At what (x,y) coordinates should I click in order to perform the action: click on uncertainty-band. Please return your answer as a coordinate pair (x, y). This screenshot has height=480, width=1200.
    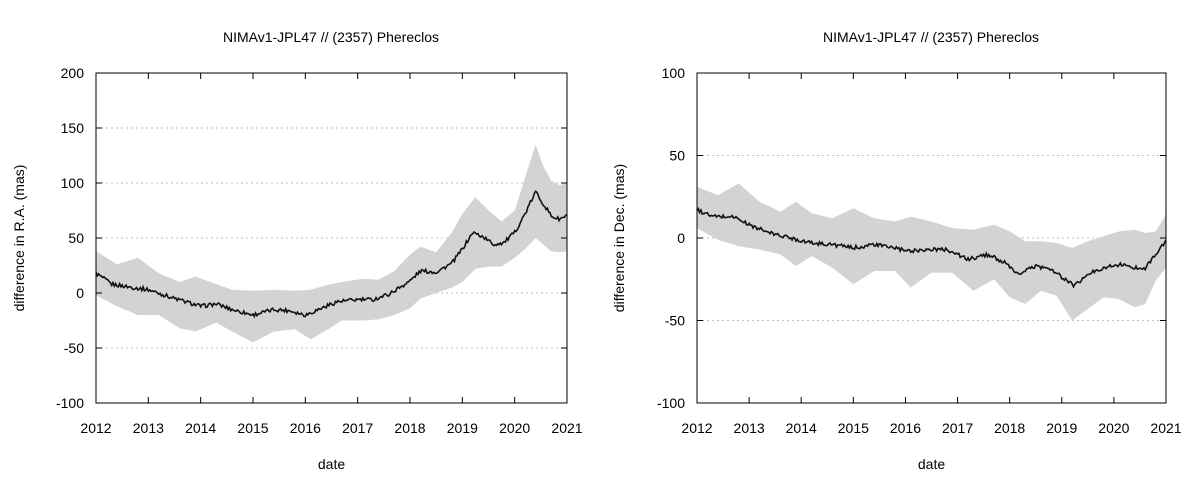
    Looking at the image, I should click on (931, 252).